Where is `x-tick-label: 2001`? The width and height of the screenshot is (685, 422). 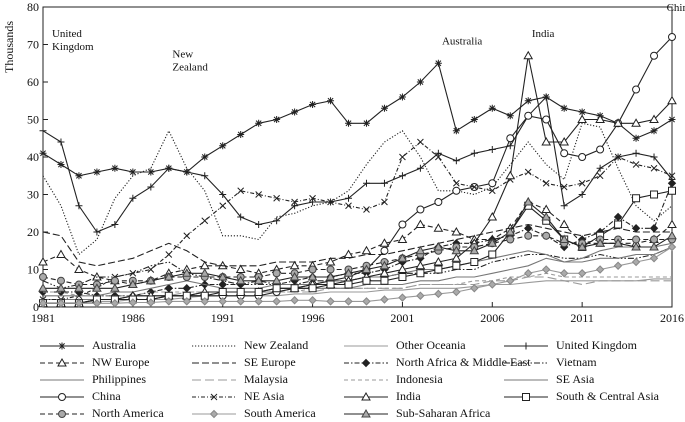 x-tick-label: 2001 is located at coordinates (402, 318).